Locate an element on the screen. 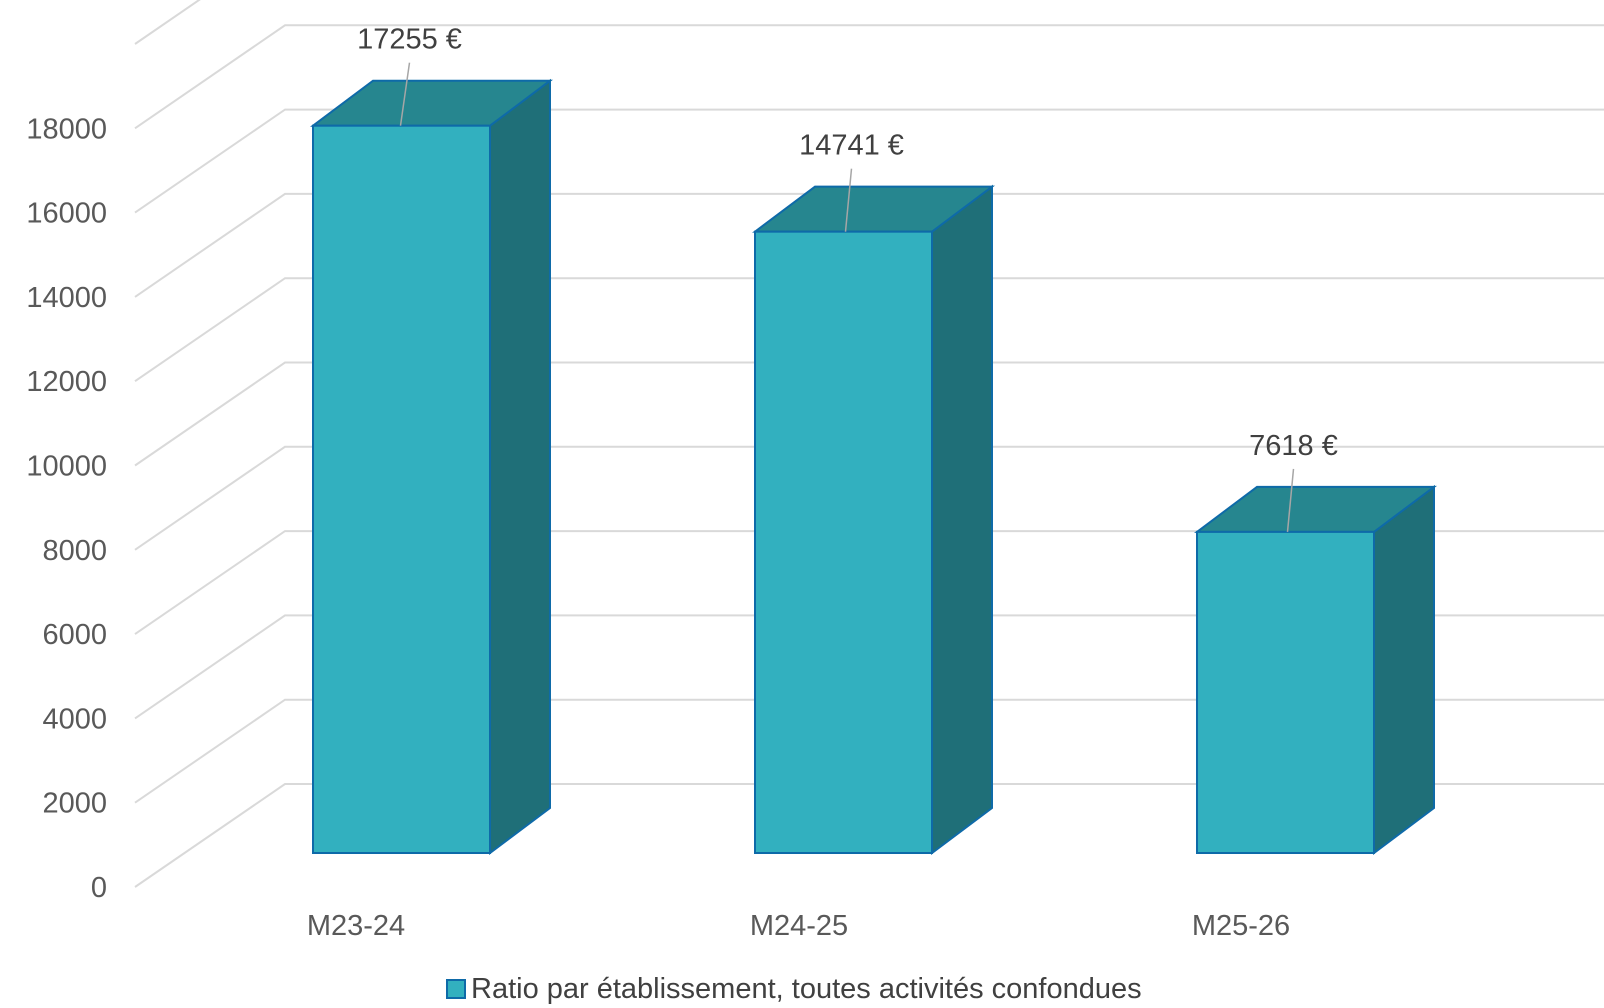  x-axis-categories: M23-24 M24-25 M25-26 is located at coordinates (798, 926).